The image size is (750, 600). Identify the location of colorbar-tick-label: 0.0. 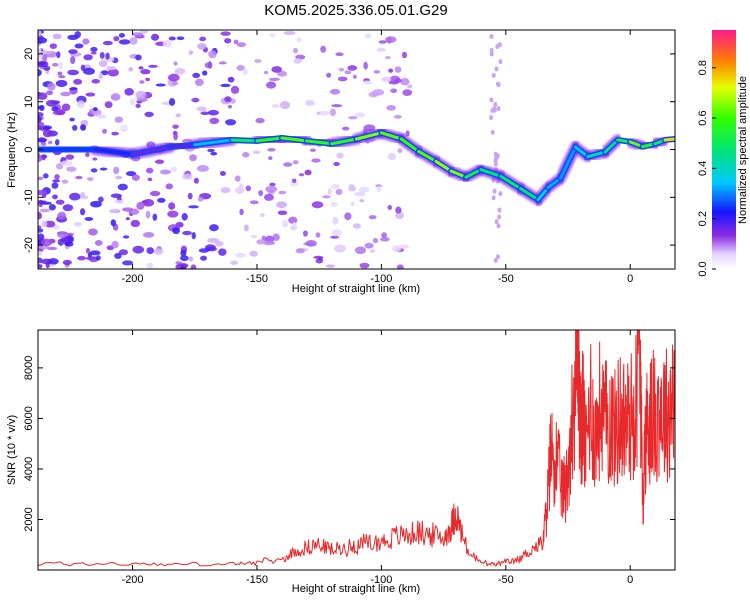
(703, 268).